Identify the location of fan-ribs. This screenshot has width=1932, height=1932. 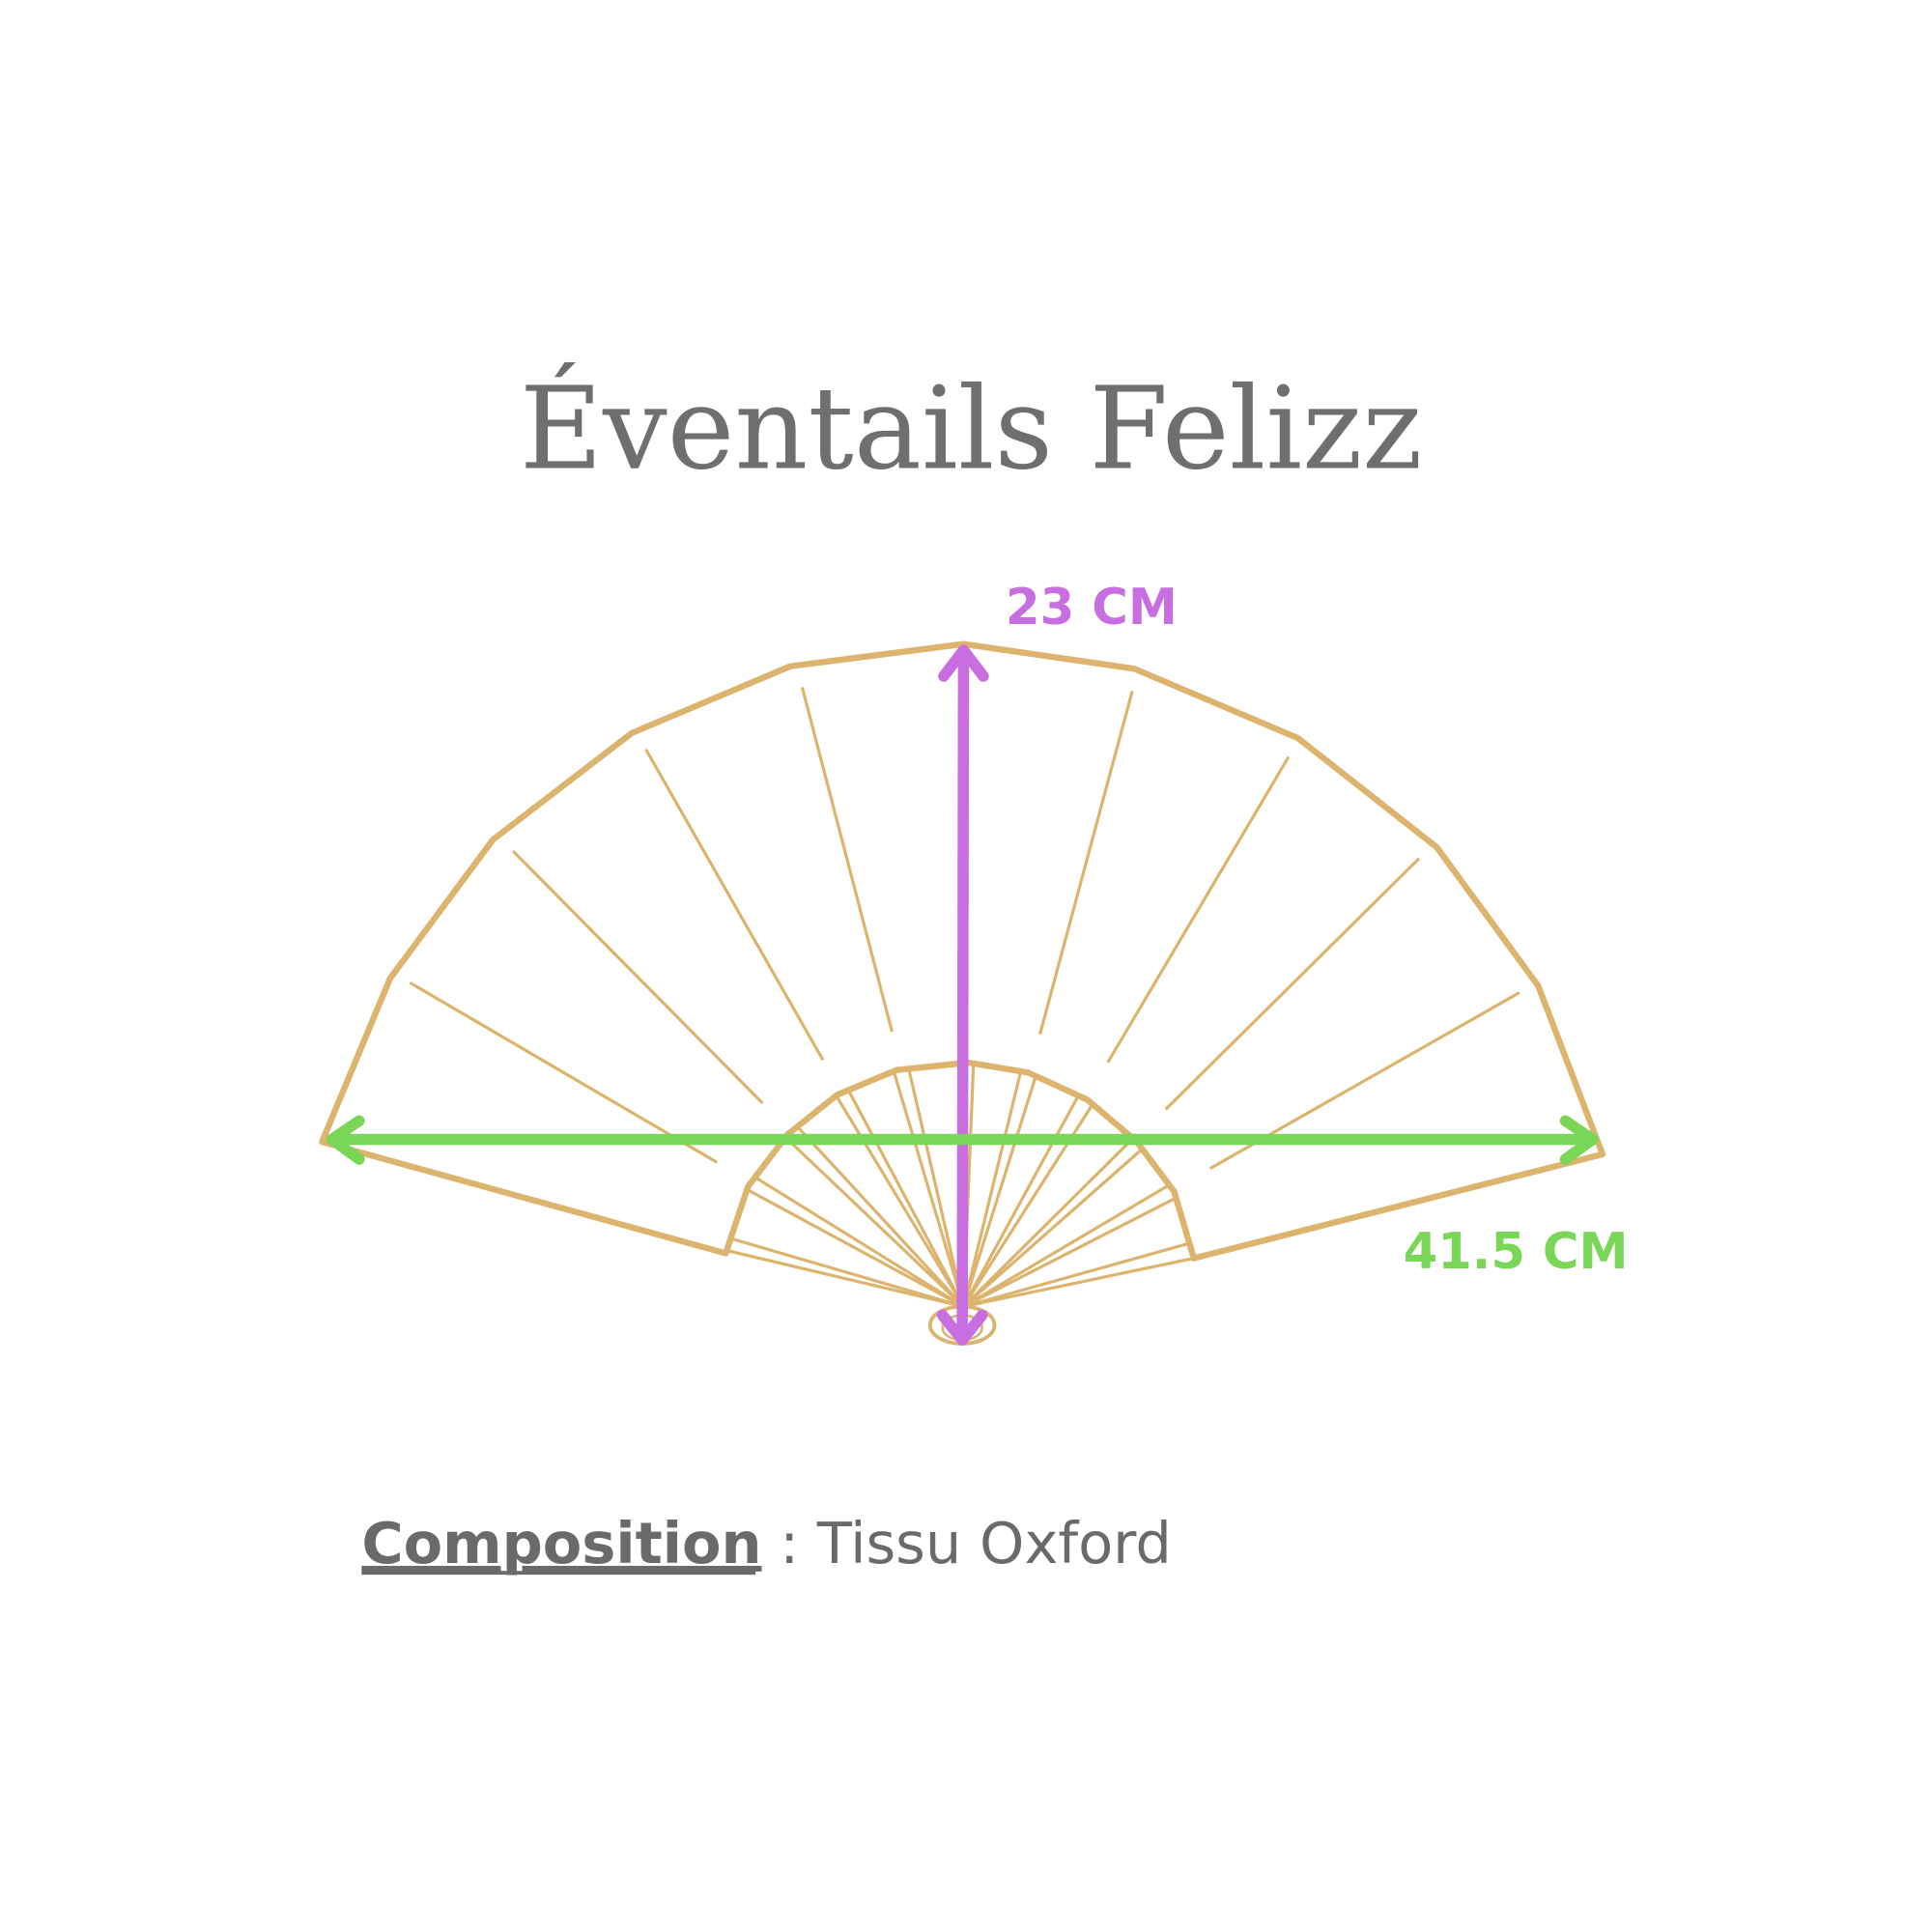
(961, 1186).